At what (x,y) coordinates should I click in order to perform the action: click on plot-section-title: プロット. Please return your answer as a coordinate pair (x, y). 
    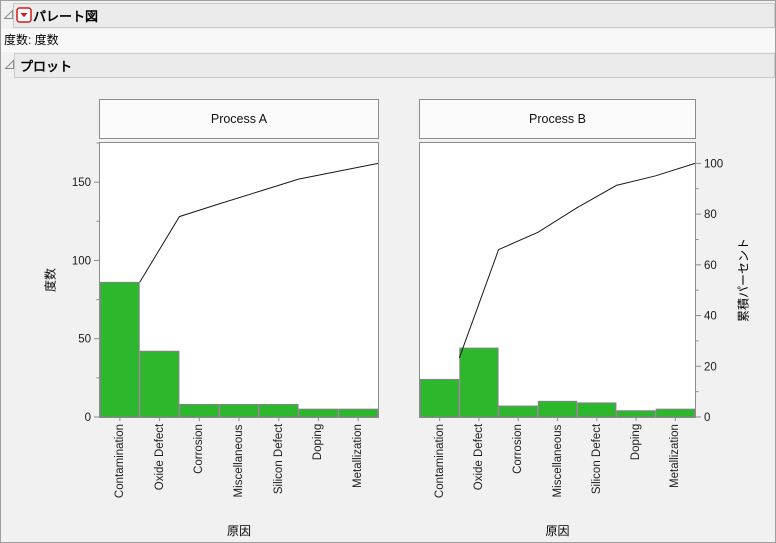
    Looking at the image, I should click on (46, 66).